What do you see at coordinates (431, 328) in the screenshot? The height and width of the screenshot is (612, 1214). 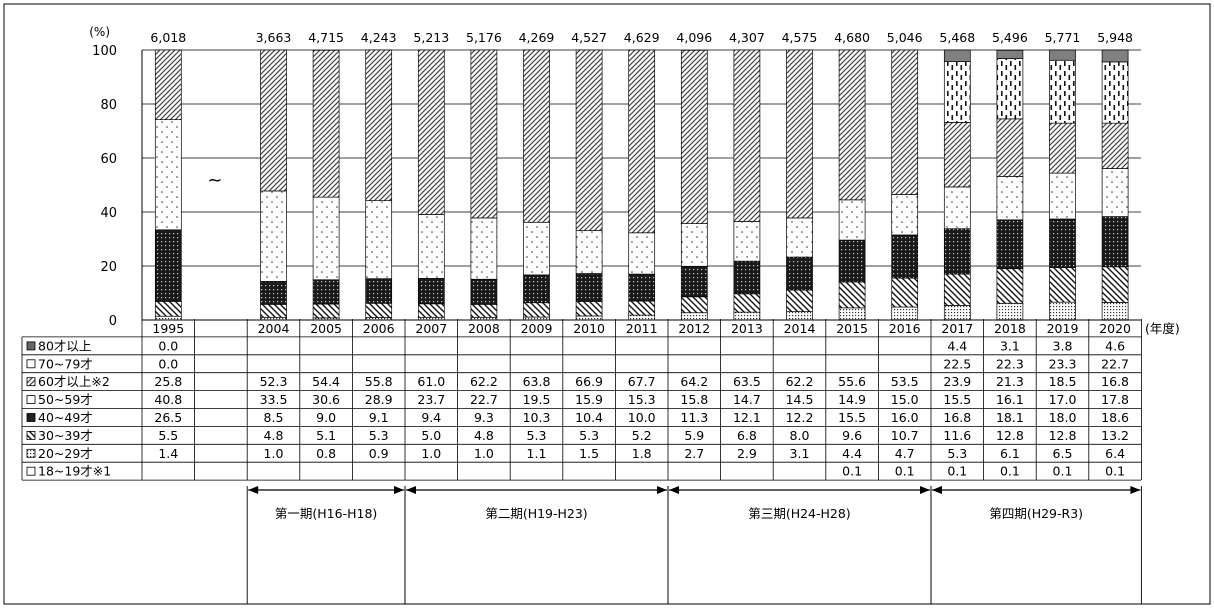 I see `x-tick-label: 2007` at bounding box center [431, 328].